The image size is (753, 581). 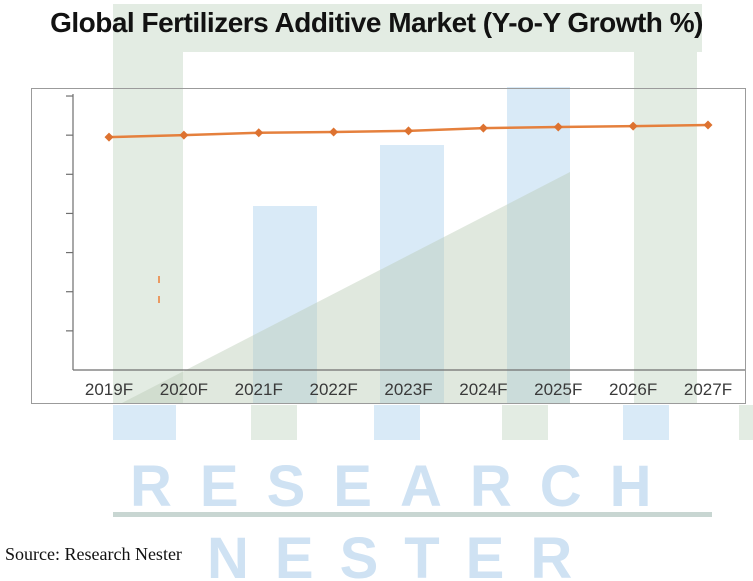 I want to click on x-axis-label: 2019F, so click(x=109, y=389).